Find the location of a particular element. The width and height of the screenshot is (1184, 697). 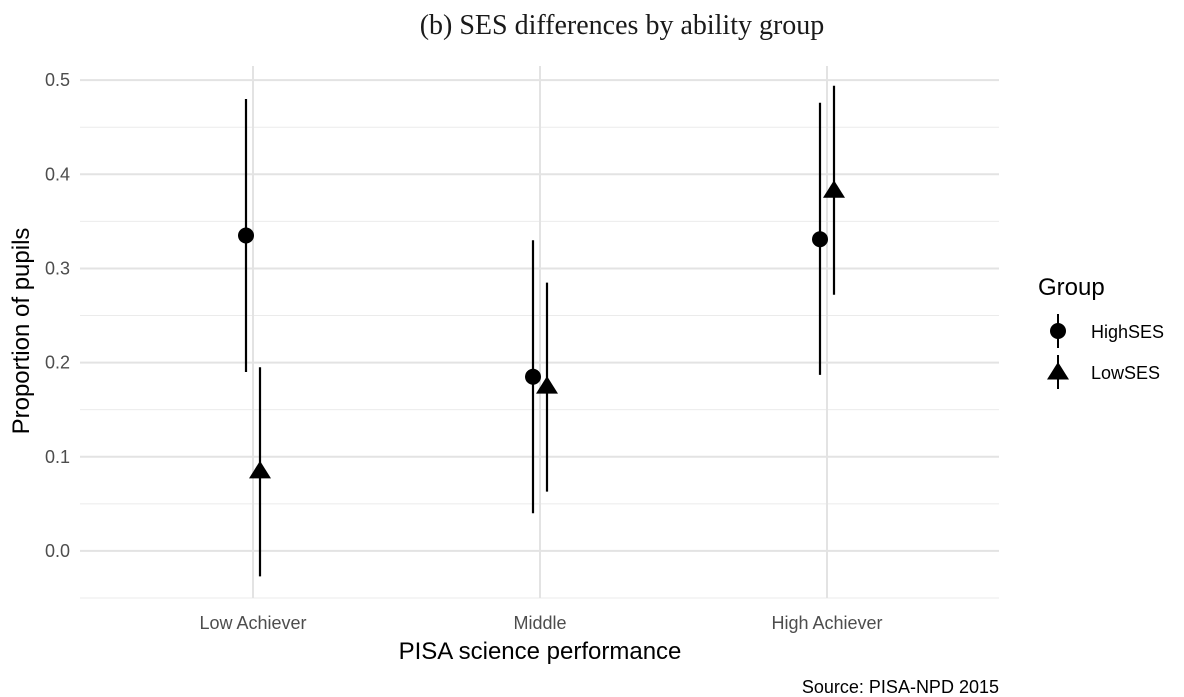

y-axis-ticks: 0.0 0.1 0.2 0.3 0.4 0.5 is located at coordinates (57, 315).